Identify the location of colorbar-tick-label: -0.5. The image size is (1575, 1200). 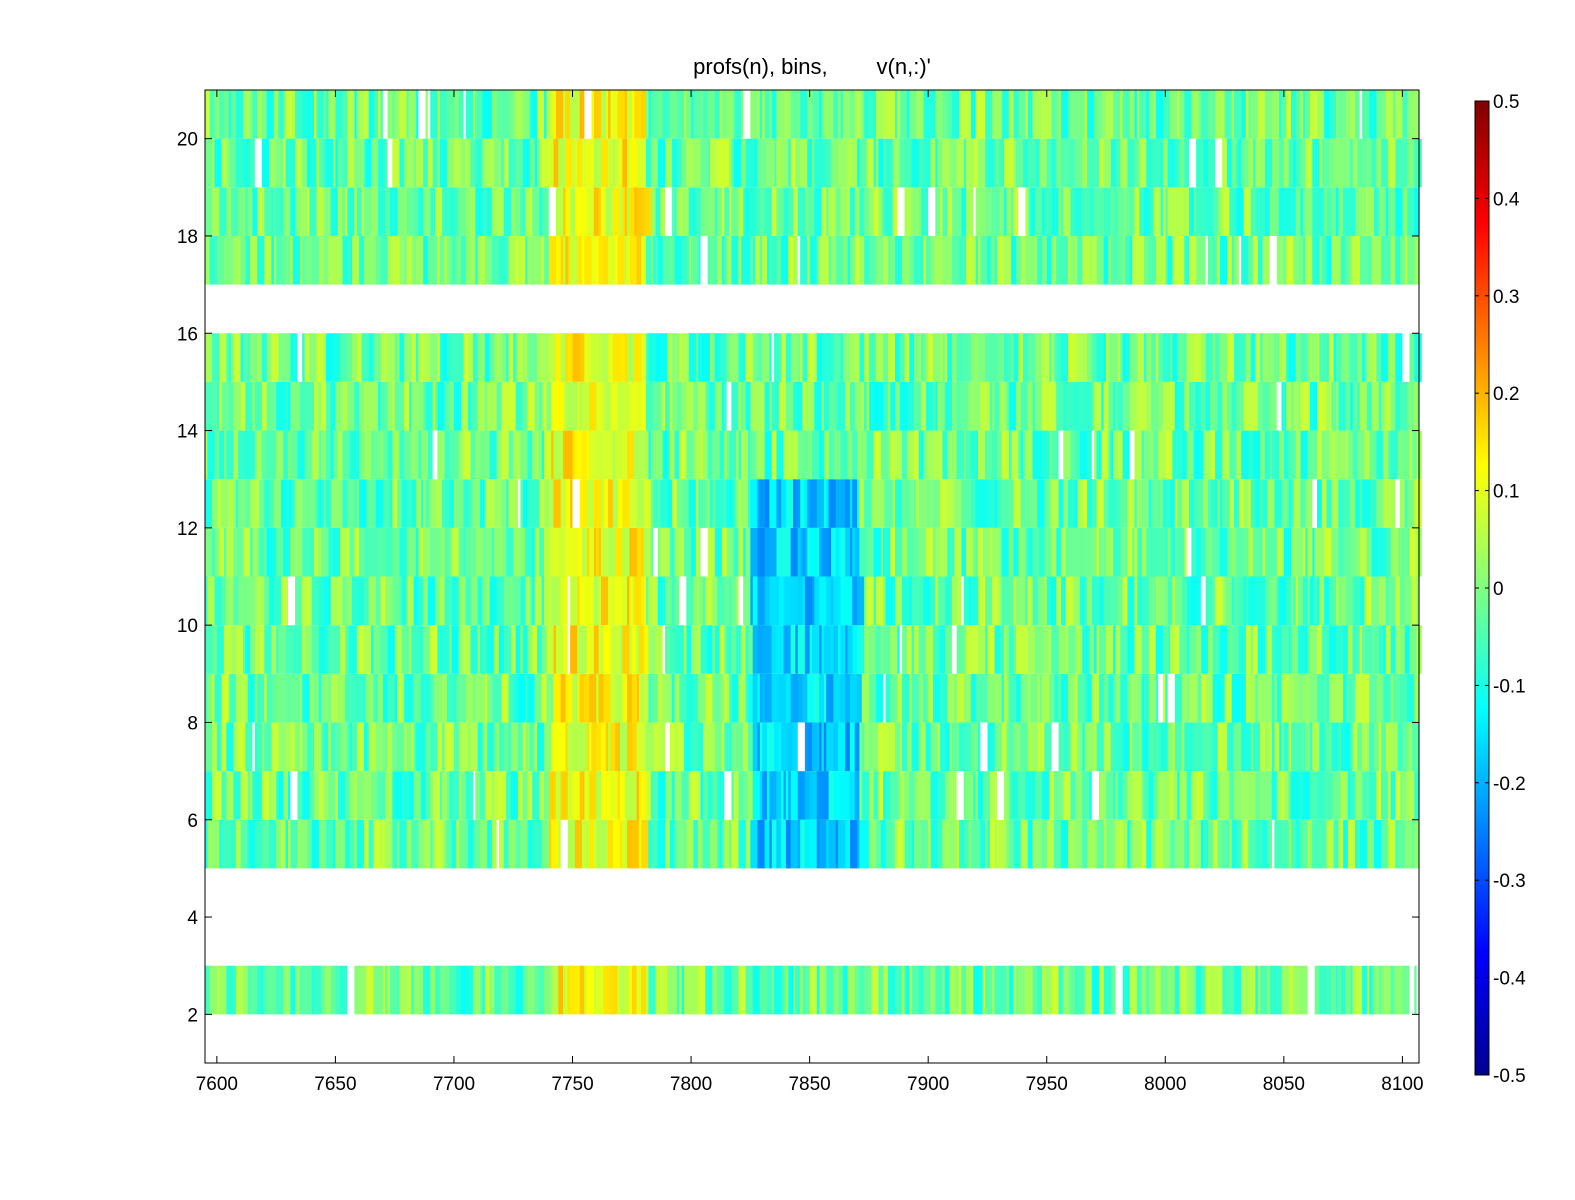
(1509, 1076).